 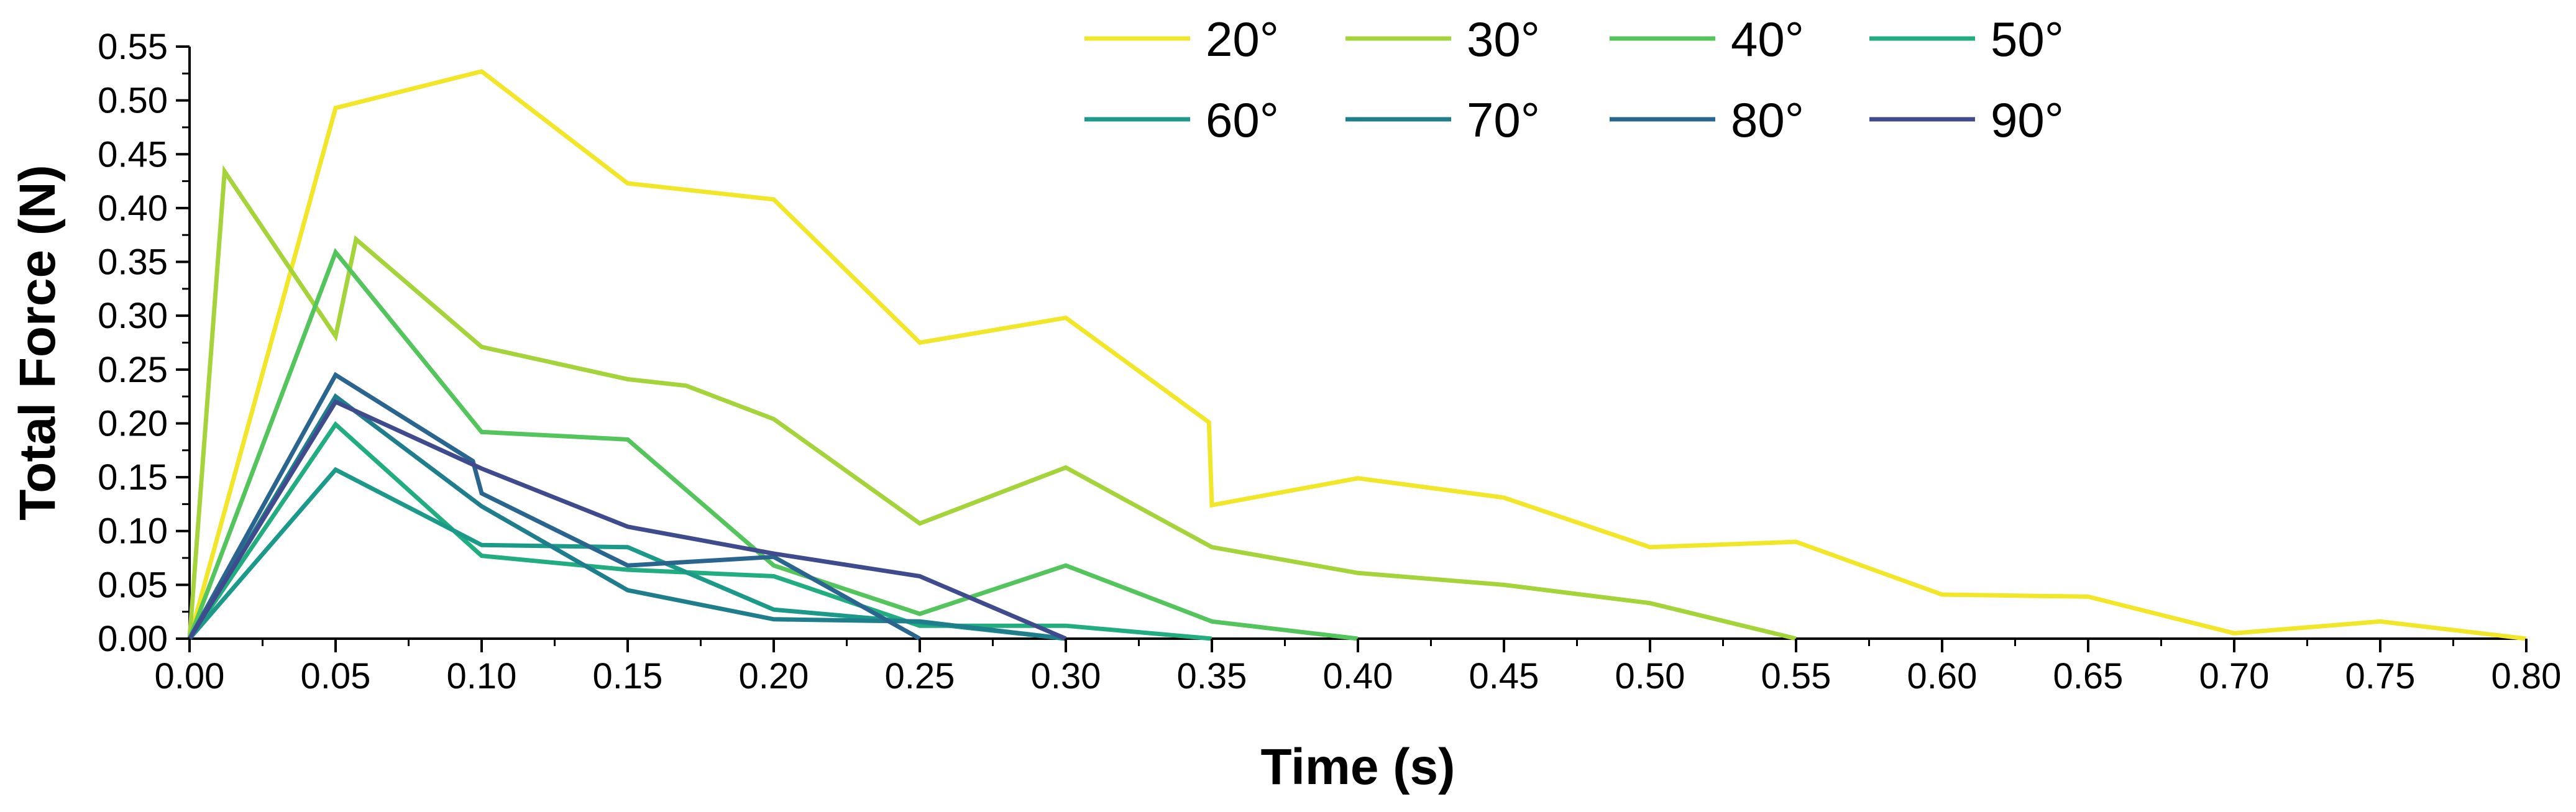 I want to click on legend: 20° 30° 40° 50° 60° 70° 80° 90°, so click(x=1574, y=79).